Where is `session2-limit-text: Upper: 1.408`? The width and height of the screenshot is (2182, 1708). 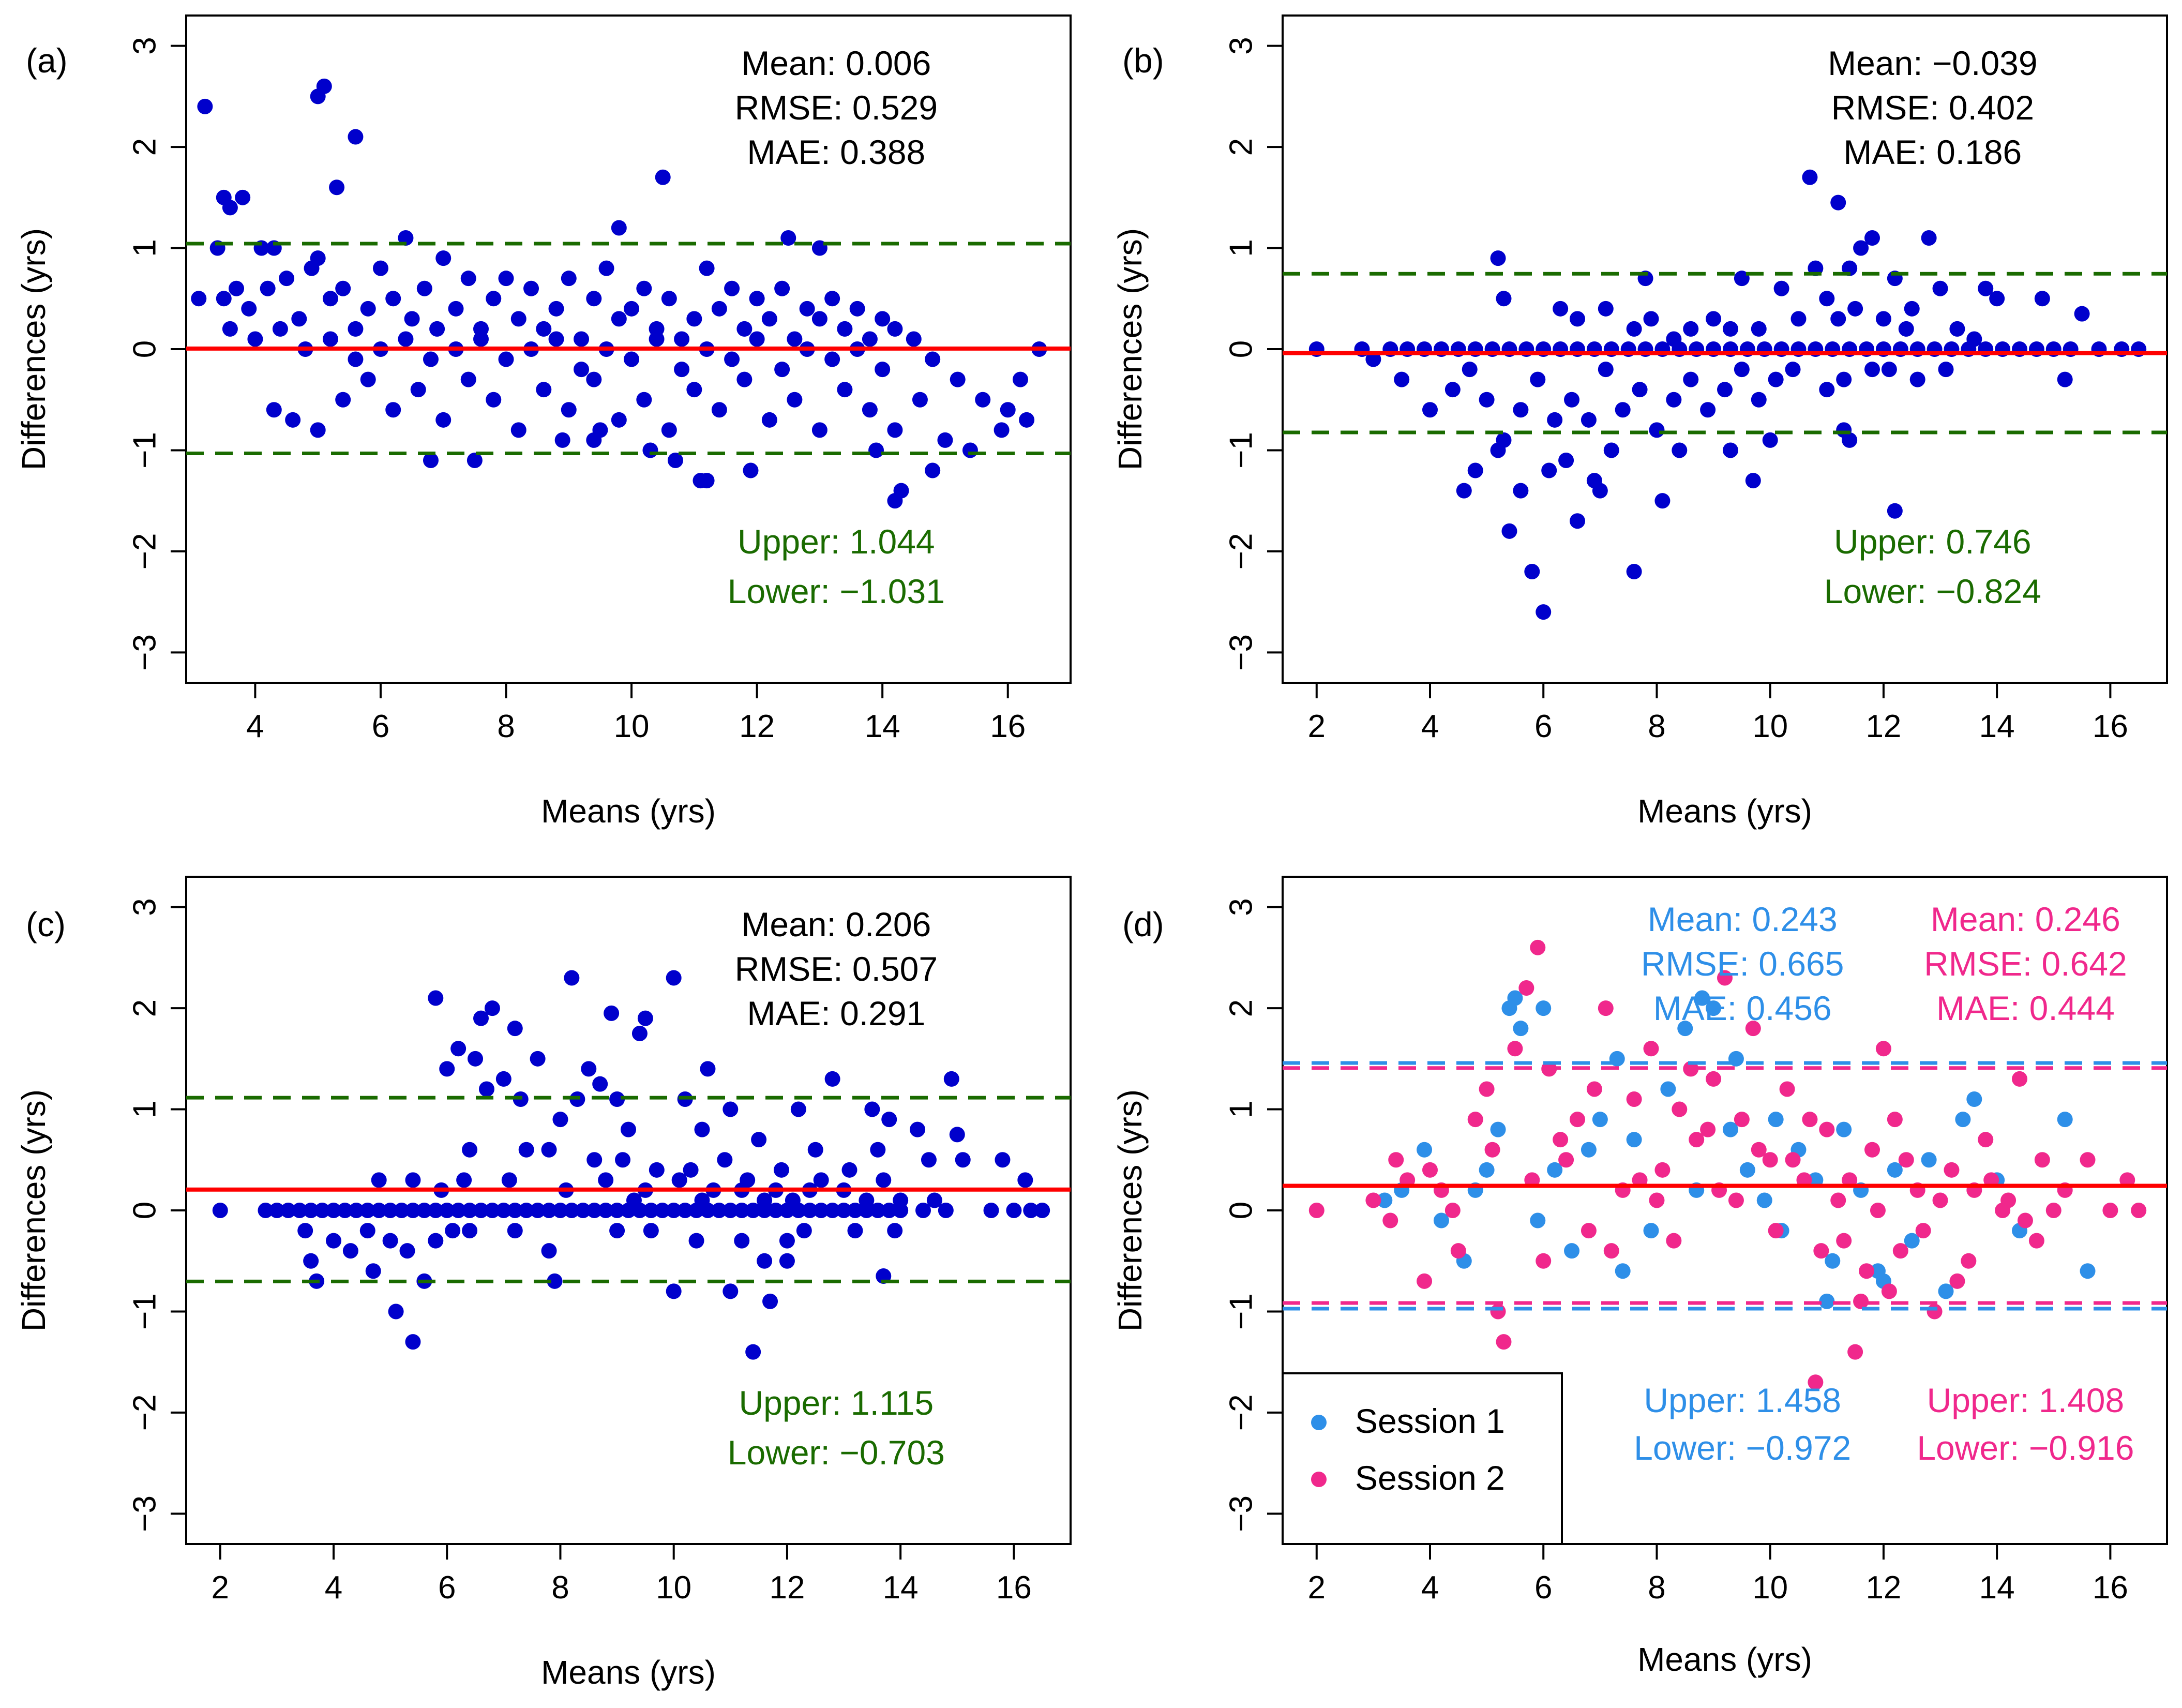 session2-limit-text: Upper: 1.408 is located at coordinates (2026, 1400).